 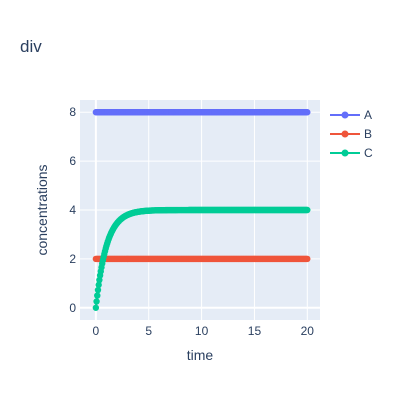 I want to click on x-axis-label: time, so click(x=200, y=355).